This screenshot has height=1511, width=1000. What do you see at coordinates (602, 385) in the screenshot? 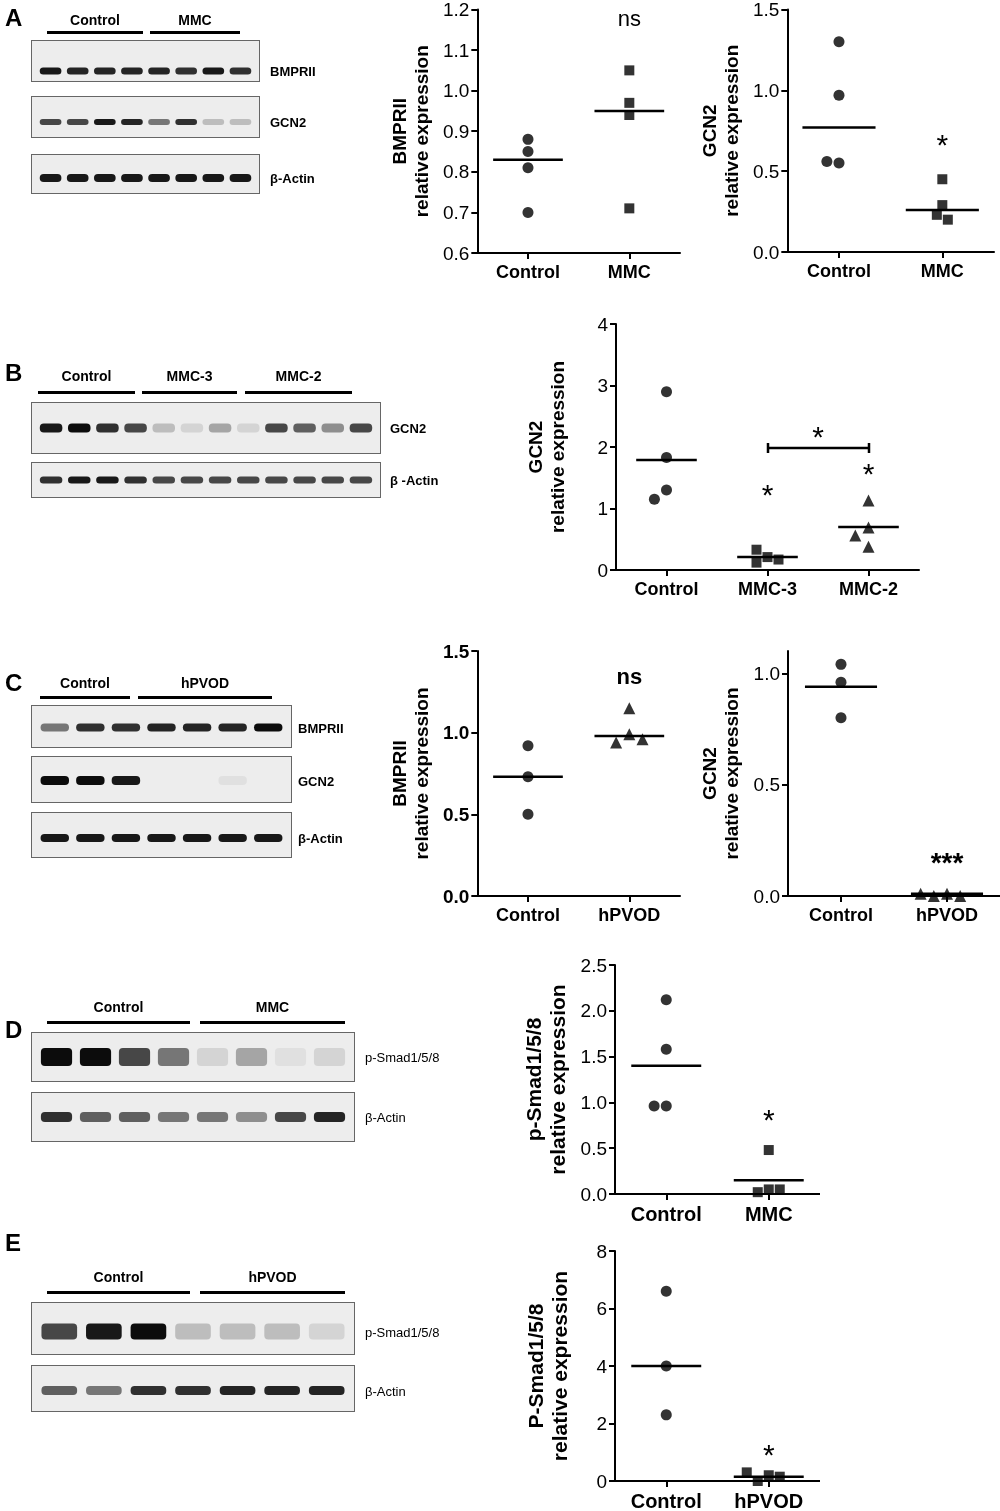
I see `y-tick-label: 3` at bounding box center [602, 385].